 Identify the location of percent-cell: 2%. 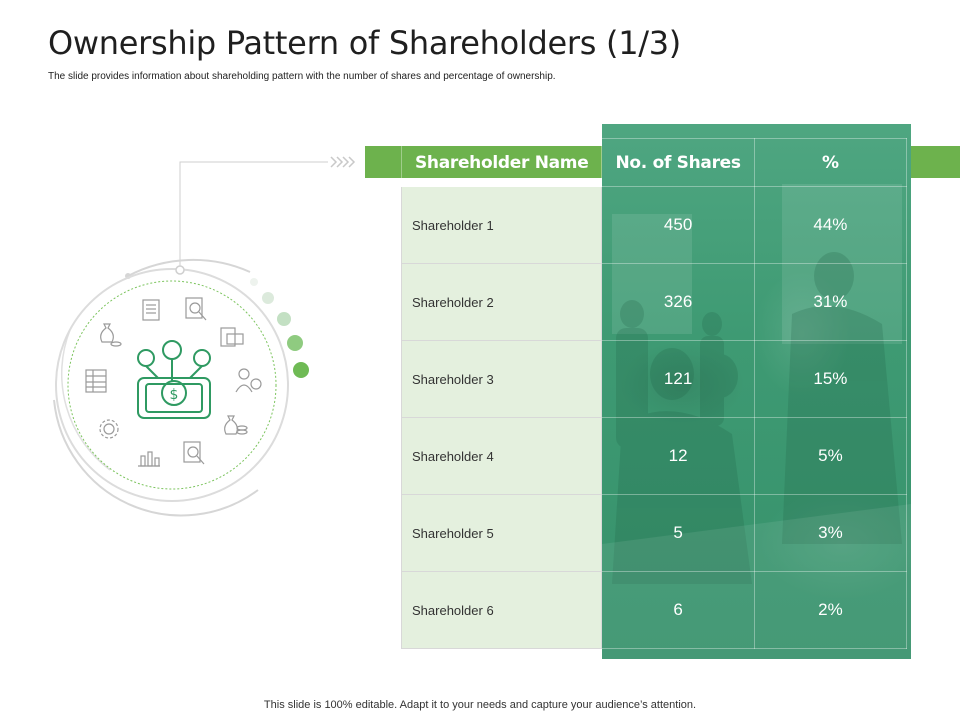
(830, 610).